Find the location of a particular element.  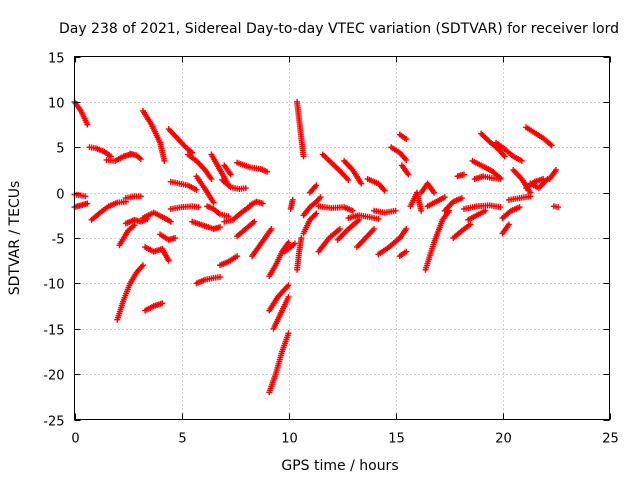

x-tick-label: 25 is located at coordinates (610, 439).